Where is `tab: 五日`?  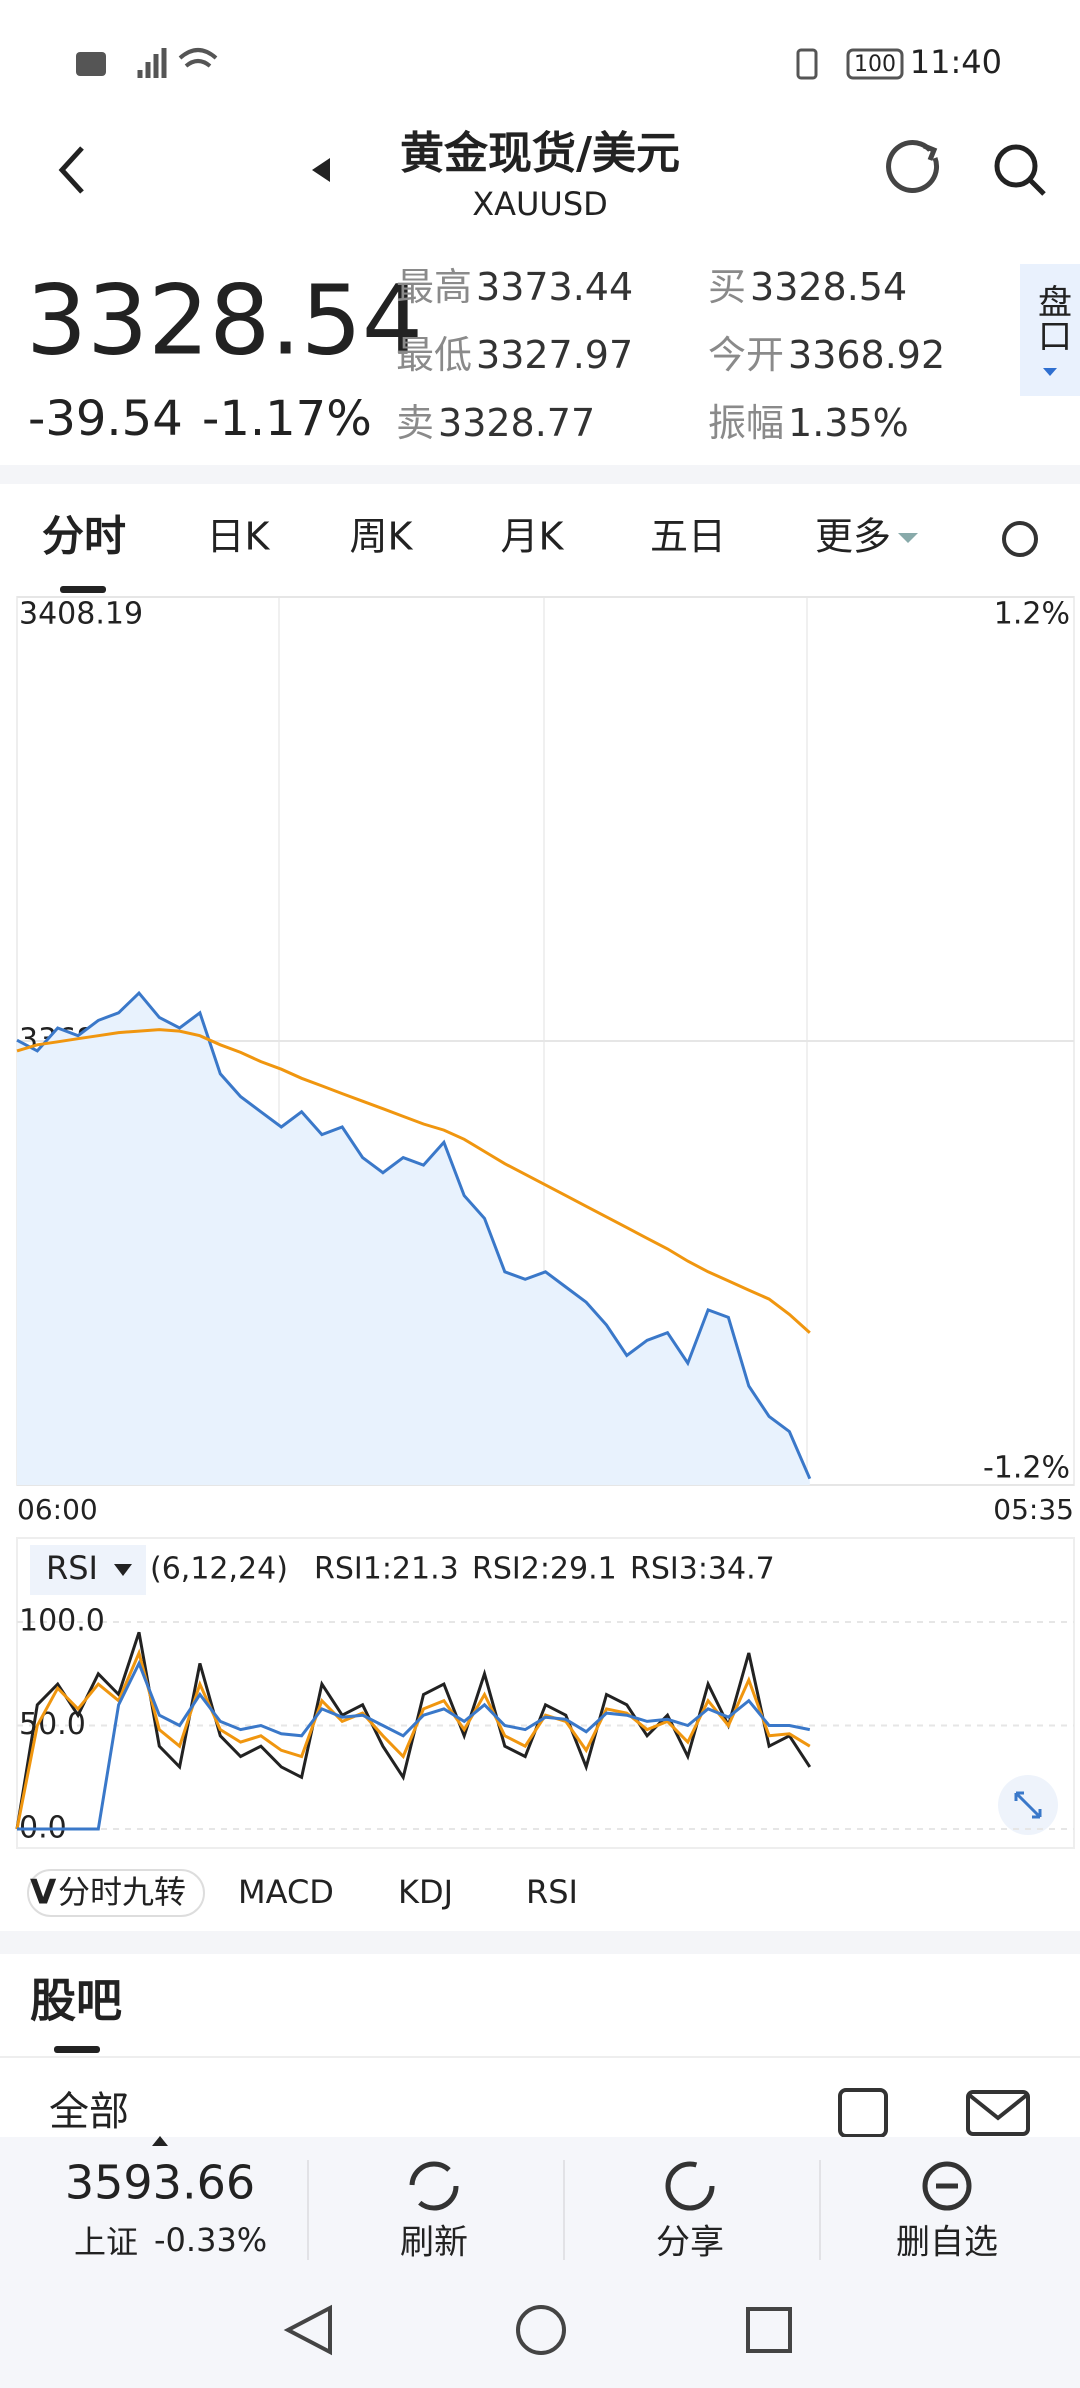 tab: 五日 is located at coordinates (688, 537).